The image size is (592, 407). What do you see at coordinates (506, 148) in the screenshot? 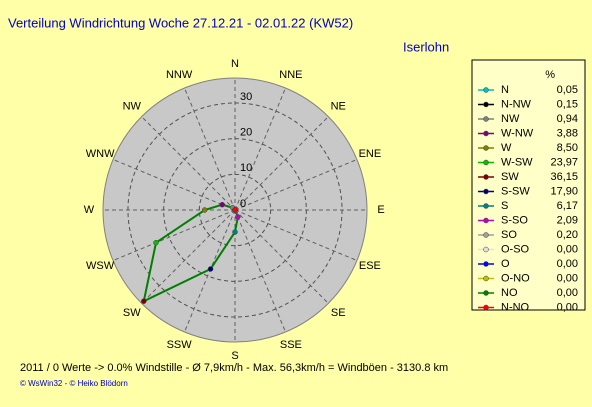
I see `legend-label: W` at bounding box center [506, 148].